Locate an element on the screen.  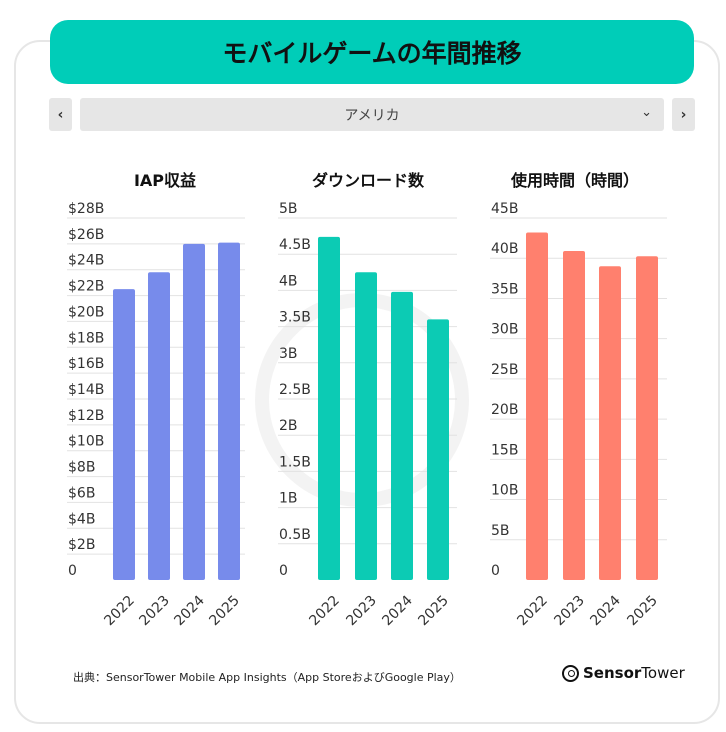
y-tick-label: 10B is located at coordinates (504, 491).